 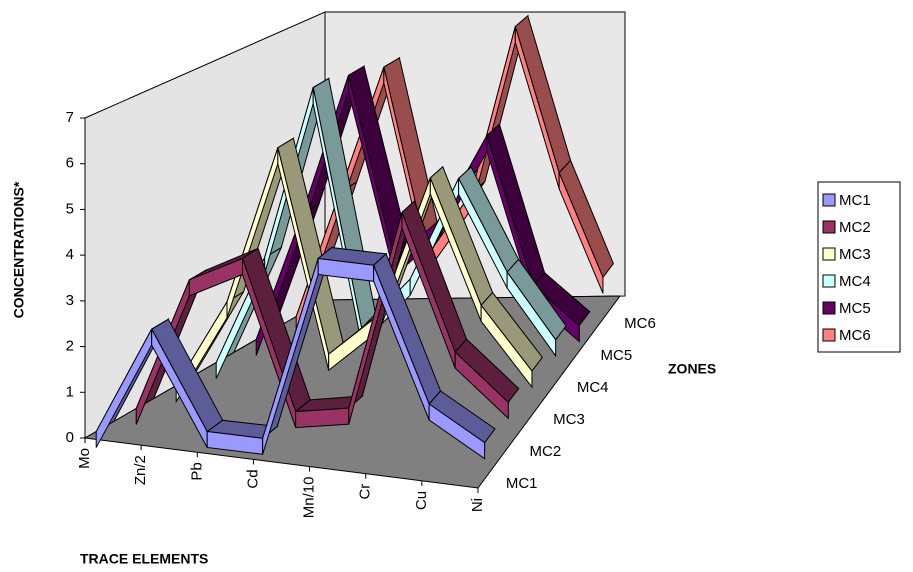 I want to click on x-tick-label: Zn/2, so click(x=140, y=470).